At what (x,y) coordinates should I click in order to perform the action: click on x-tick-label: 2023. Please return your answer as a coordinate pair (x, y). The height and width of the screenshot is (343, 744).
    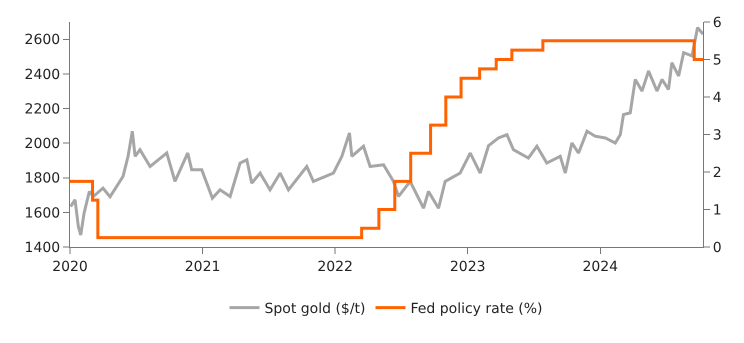
    Looking at the image, I should click on (468, 266).